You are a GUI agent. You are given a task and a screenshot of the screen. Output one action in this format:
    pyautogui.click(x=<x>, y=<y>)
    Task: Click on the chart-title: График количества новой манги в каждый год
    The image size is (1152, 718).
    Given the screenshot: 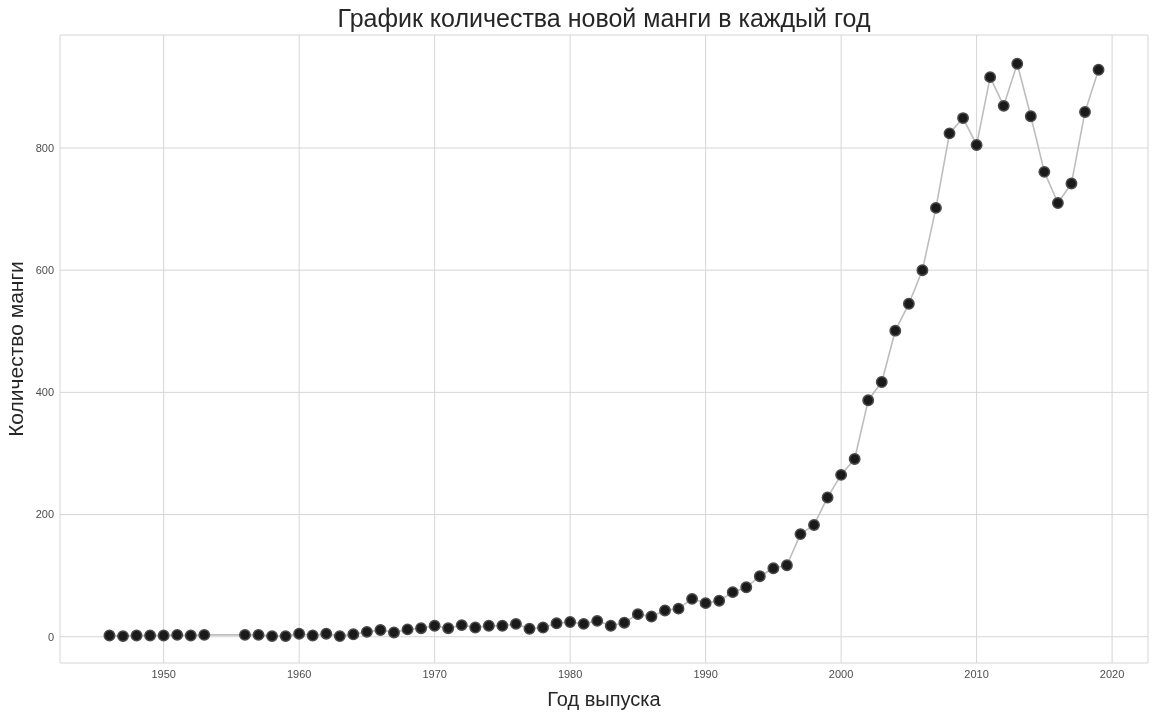 What is the action you would take?
    pyautogui.click(x=604, y=18)
    